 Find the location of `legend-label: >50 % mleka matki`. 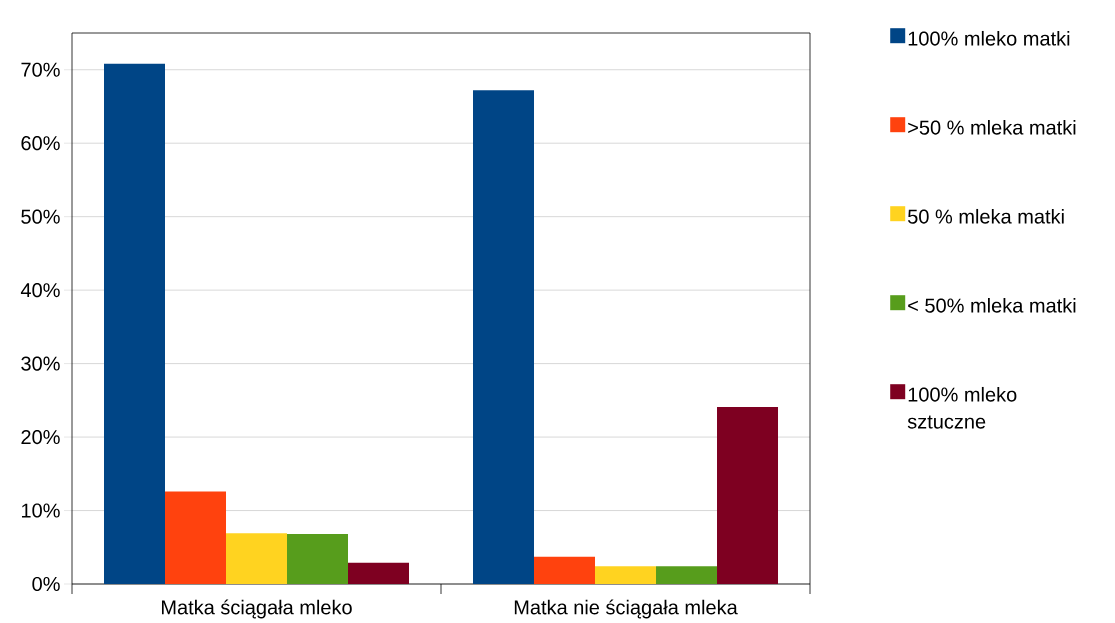

legend-label: >50 % mleka matki is located at coordinates (992, 127).